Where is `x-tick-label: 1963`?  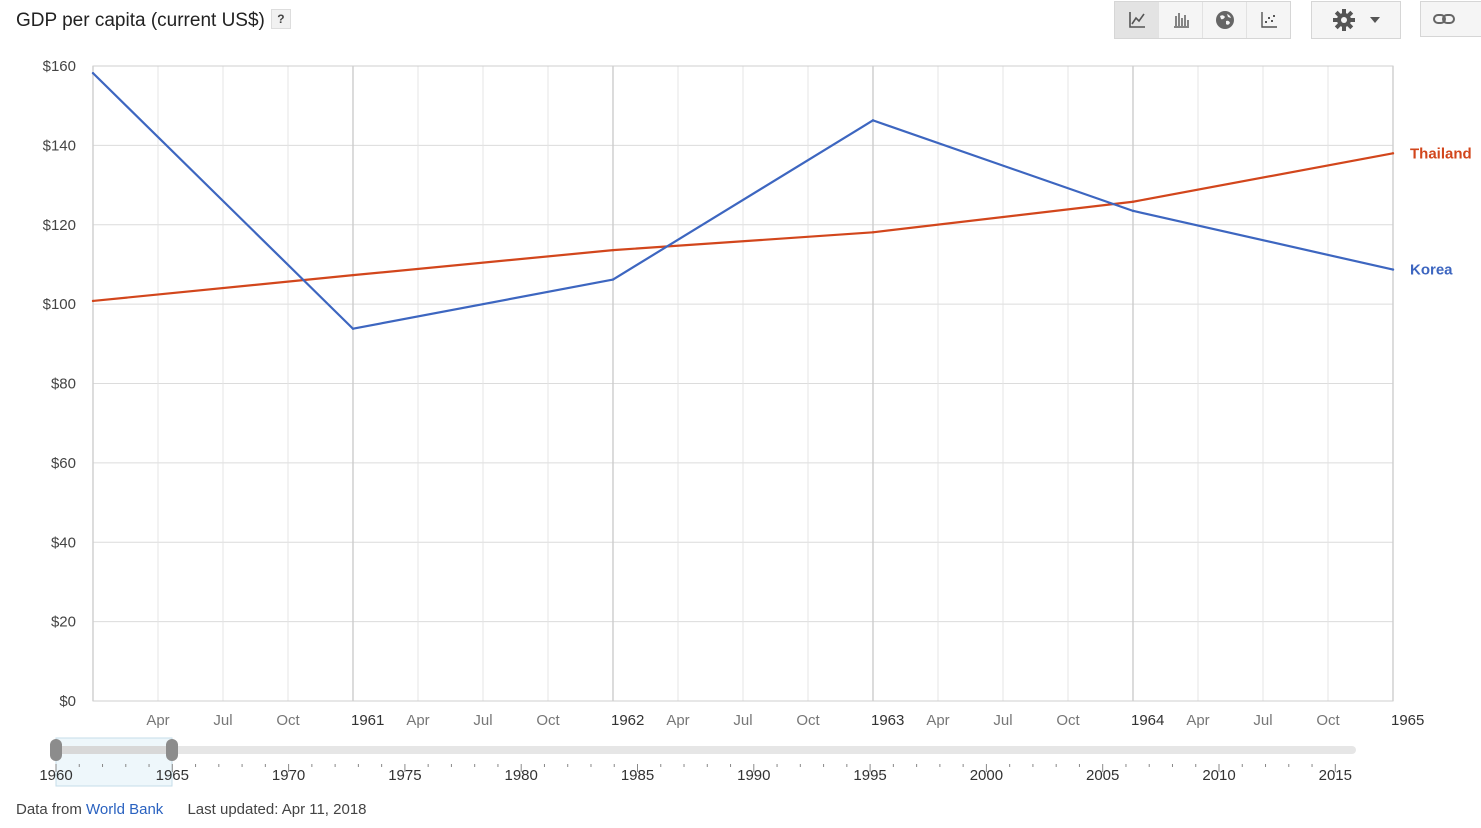
x-tick-label: 1963 is located at coordinates (887, 720).